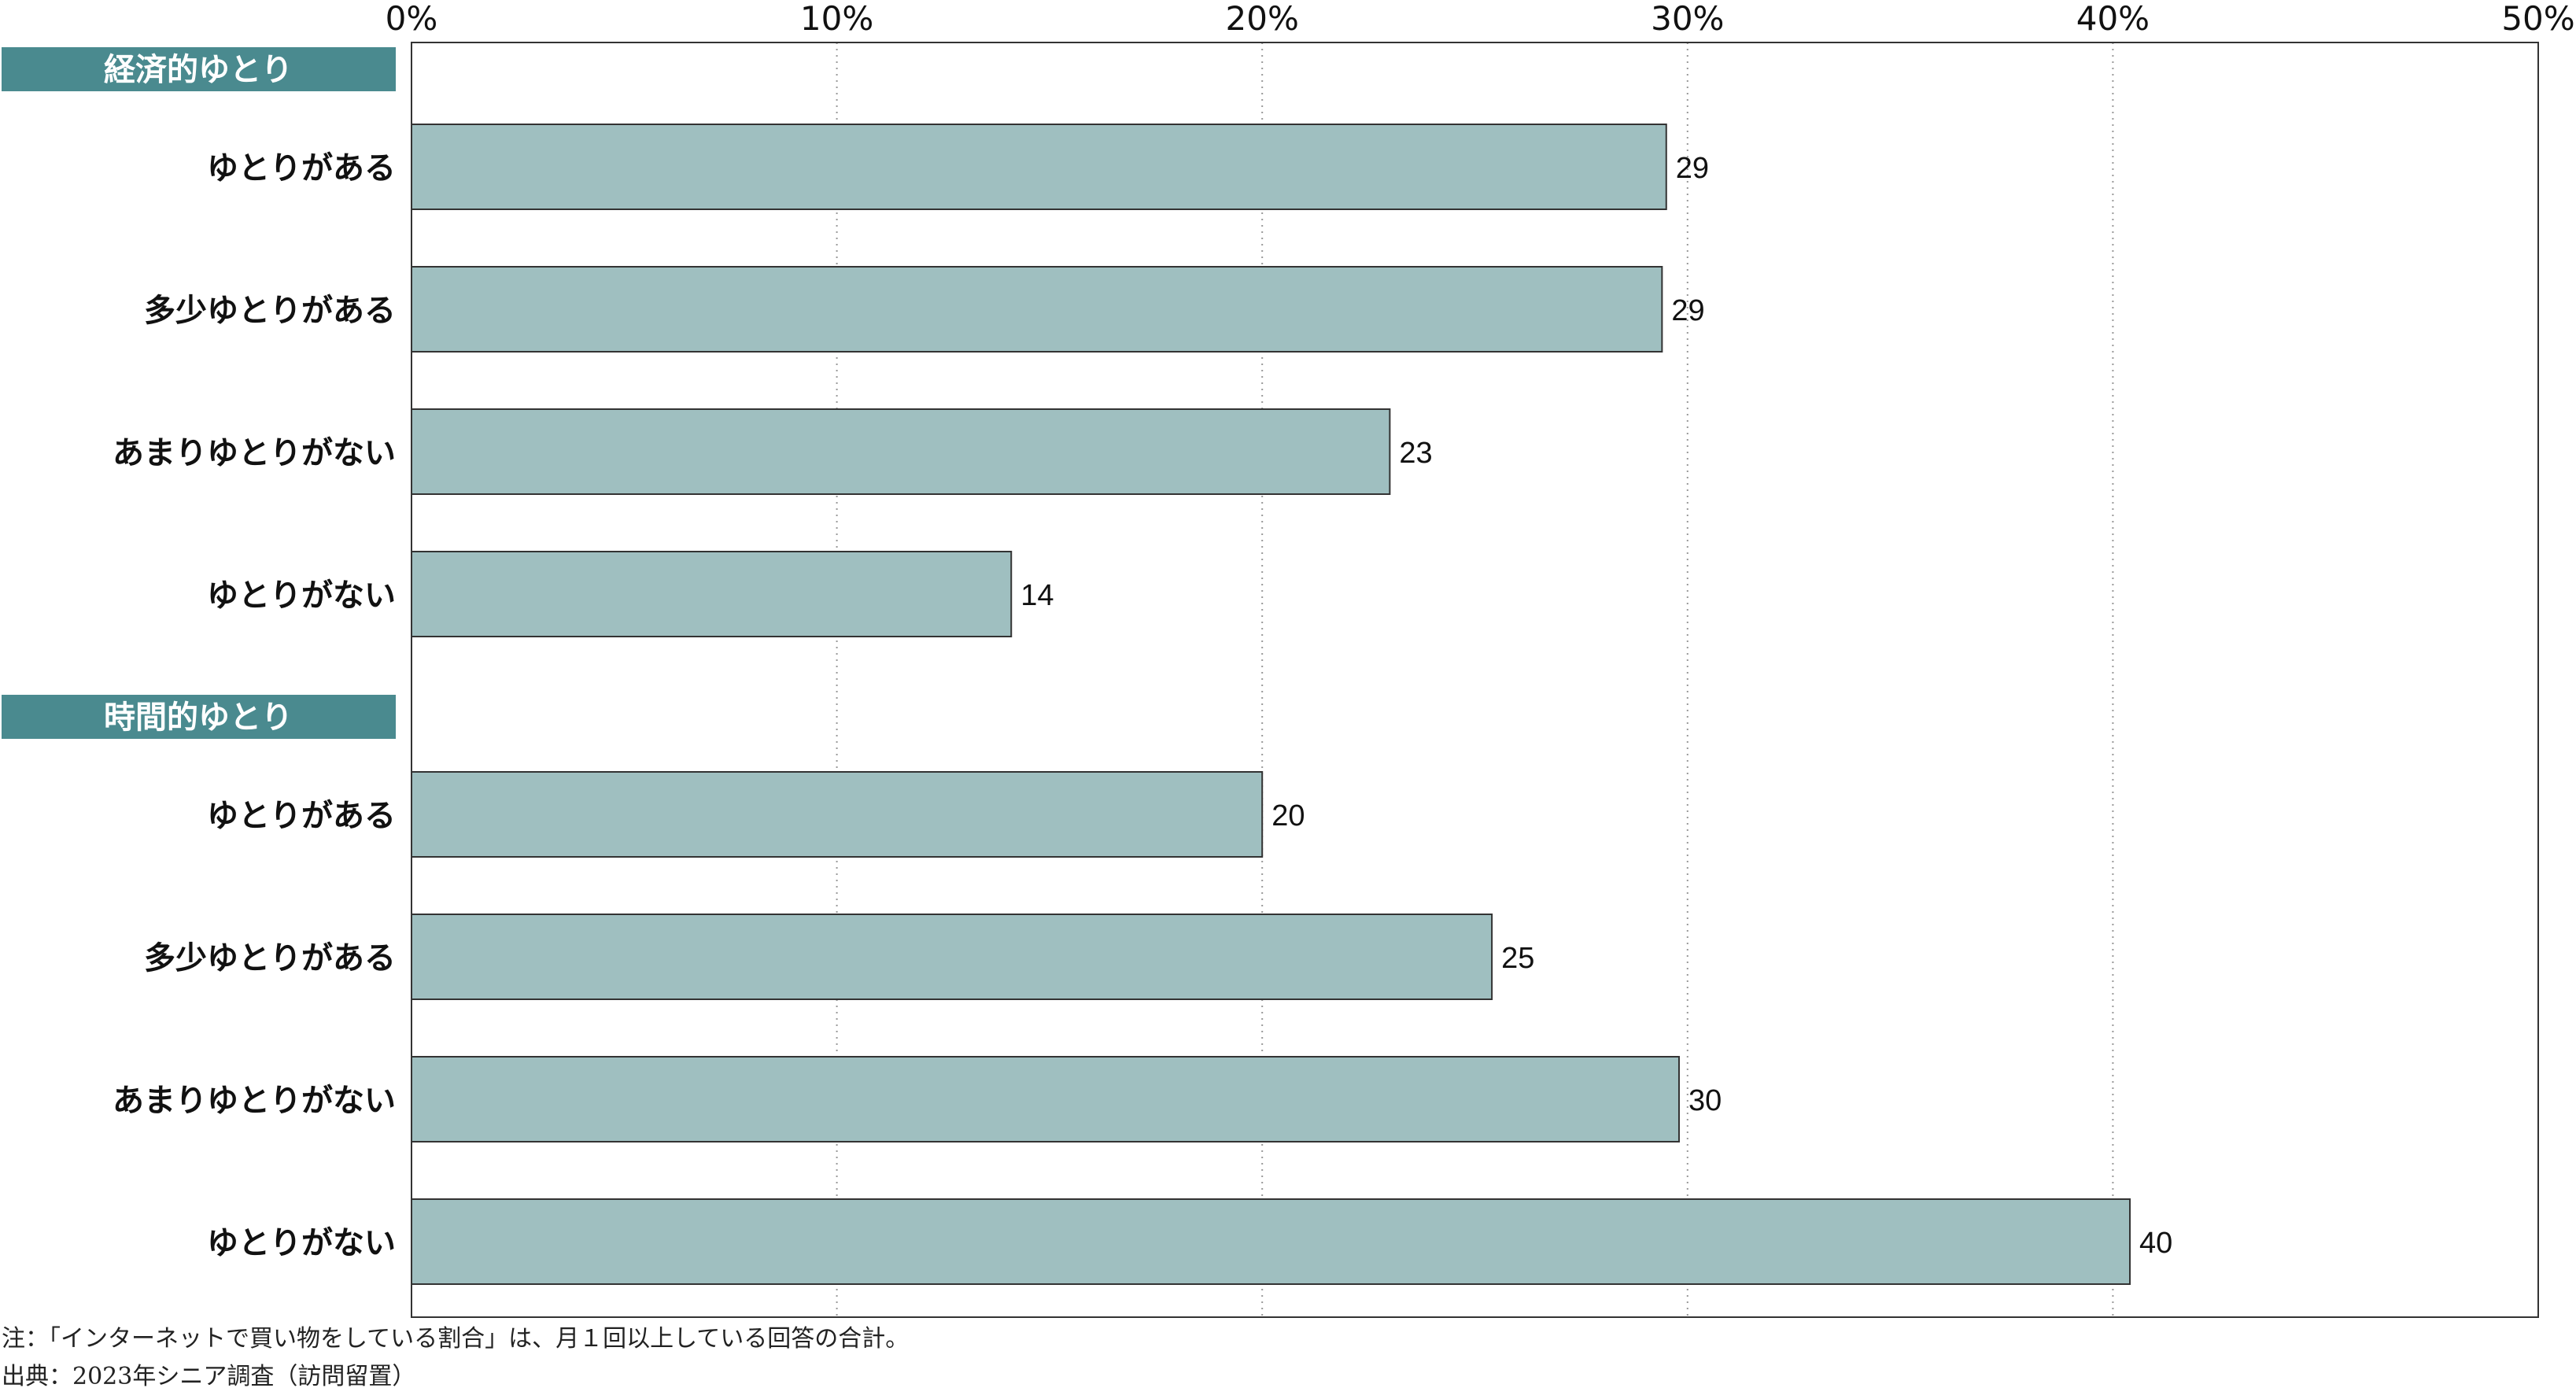 Image resolution: width=2576 pixels, height=1399 pixels. I want to click on data-label: 40, so click(2155, 1243).